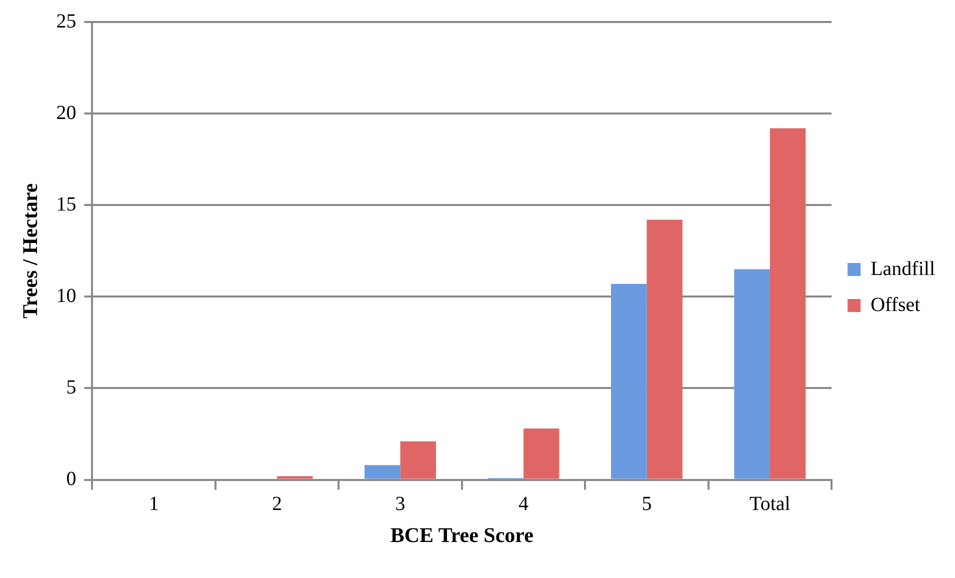 This screenshot has width=955, height=578. Describe the element at coordinates (462, 534) in the screenshot. I see `x-axis-title: BCE Tree Score` at that location.